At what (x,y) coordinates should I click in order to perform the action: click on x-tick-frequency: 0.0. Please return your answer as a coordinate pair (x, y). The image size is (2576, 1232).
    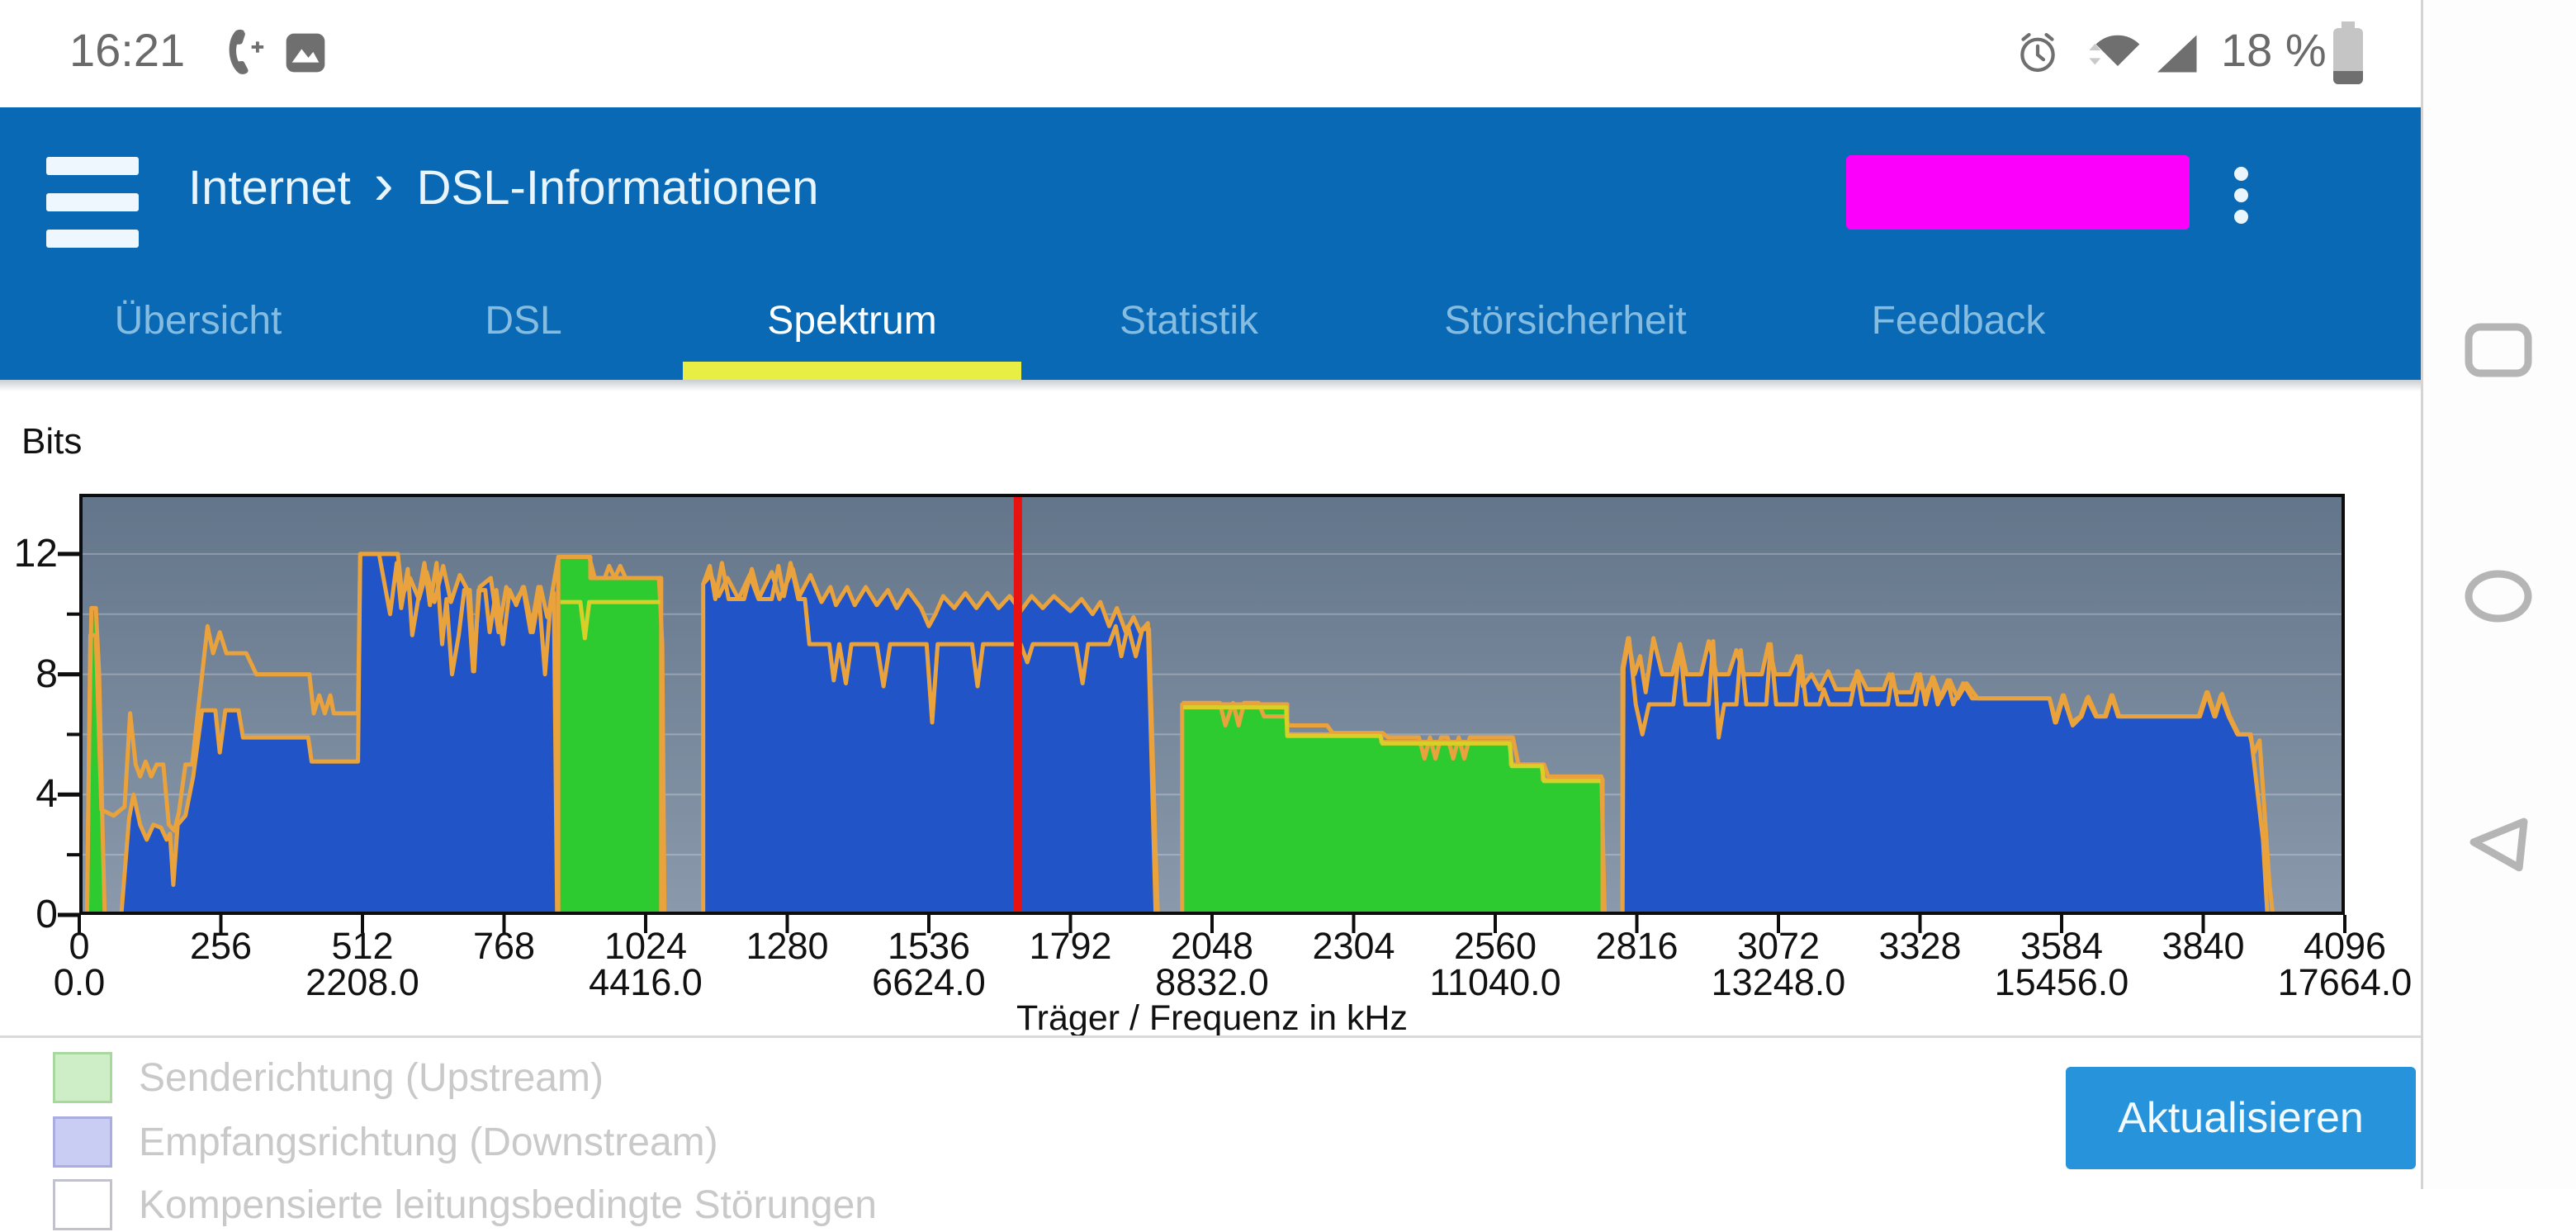
    Looking at the image, I should click on (79, 982).